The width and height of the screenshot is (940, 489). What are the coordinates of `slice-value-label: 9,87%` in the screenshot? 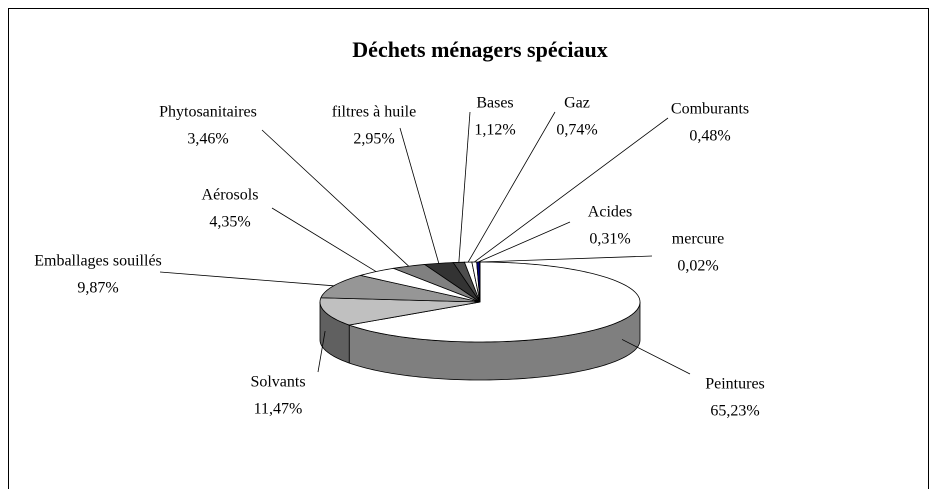 It's located at (97, 288).